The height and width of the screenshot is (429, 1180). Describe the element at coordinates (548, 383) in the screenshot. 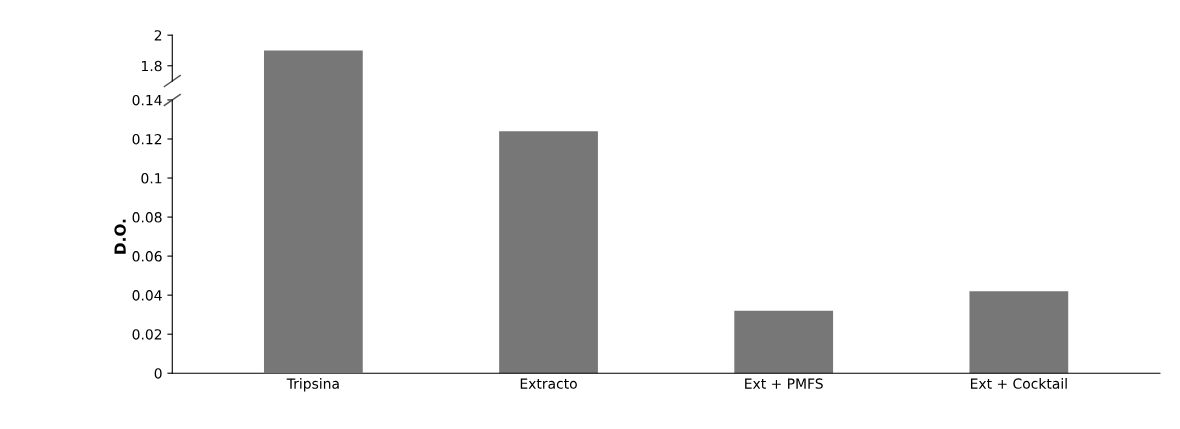

I see `x-tick-label: Extracto` at that location.